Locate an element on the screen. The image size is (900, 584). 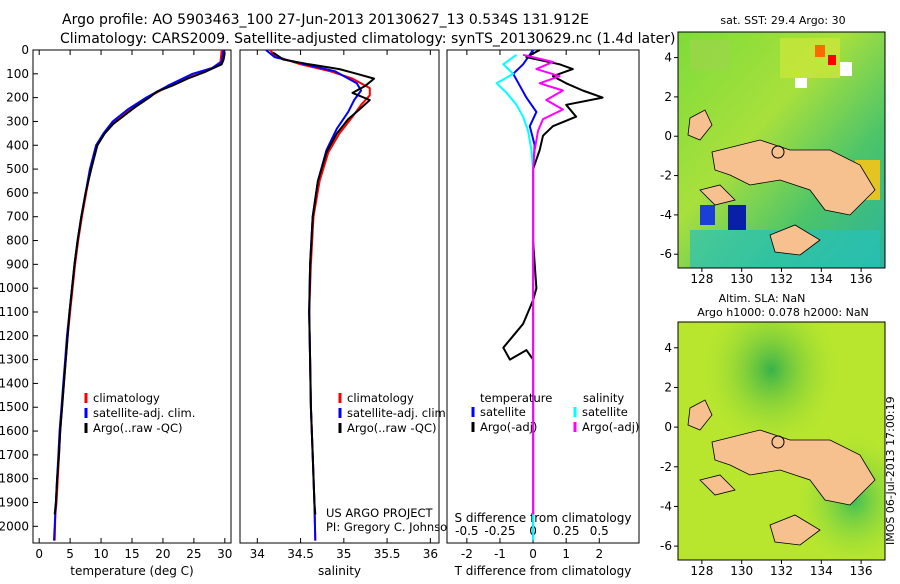
salinity-xlabel: salinity is located at coordinates (339, 571).